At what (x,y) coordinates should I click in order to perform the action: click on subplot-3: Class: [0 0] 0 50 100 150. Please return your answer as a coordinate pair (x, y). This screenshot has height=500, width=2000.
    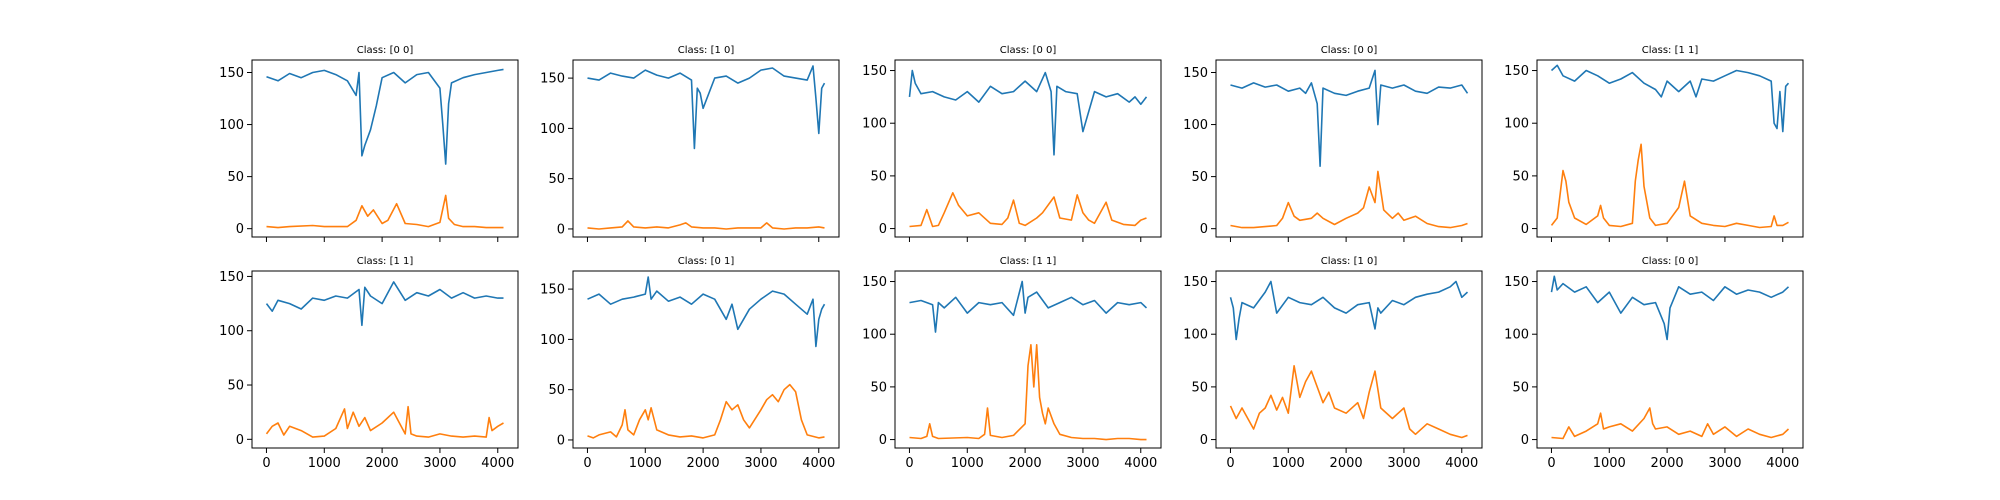
    Looking at the image, I should click on (1012, 143).